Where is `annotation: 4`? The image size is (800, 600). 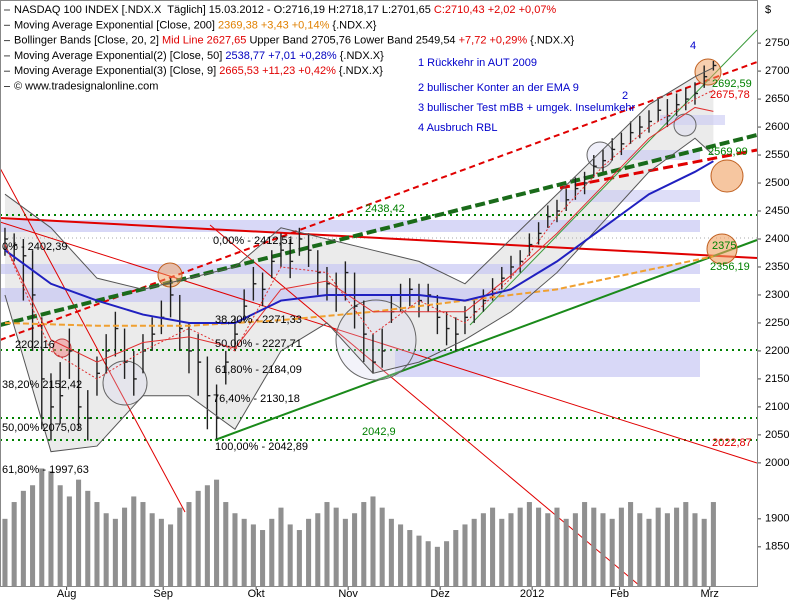 annotation: 4 is located at coordinates (693, 46).